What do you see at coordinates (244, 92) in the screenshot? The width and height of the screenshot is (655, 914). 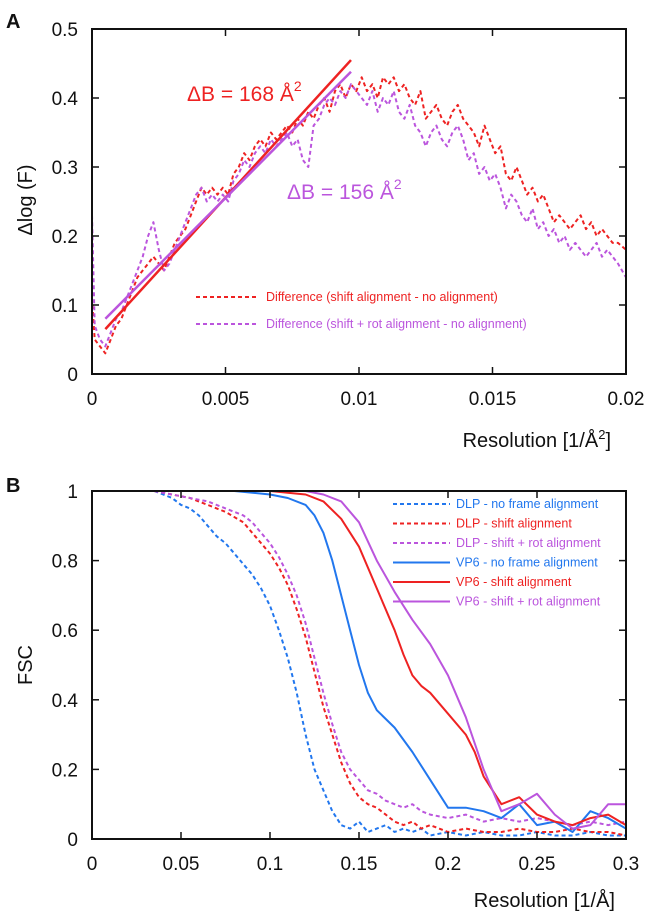 I see `panel-a-fit-annotation-red: ΔB = 168 Å2` at bounding box center [244, 92].